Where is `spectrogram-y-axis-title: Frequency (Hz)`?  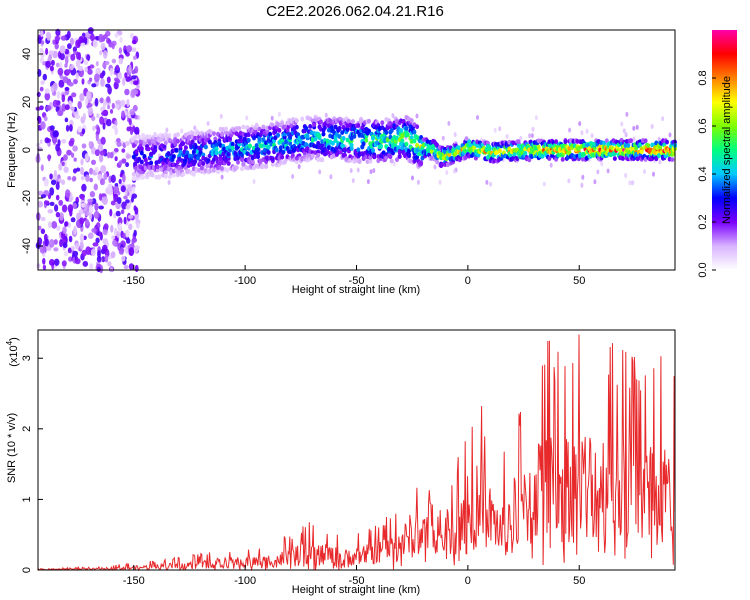
spectrogram-y-axis-title: Frequency (Hz) is located at coordinates (12, 150).